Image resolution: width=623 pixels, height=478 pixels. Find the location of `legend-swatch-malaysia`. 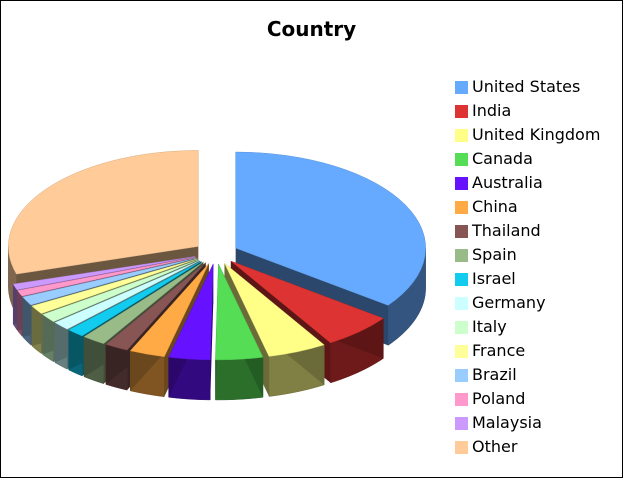

legend-swatch-malaysia is located at coordinates (461, 423).